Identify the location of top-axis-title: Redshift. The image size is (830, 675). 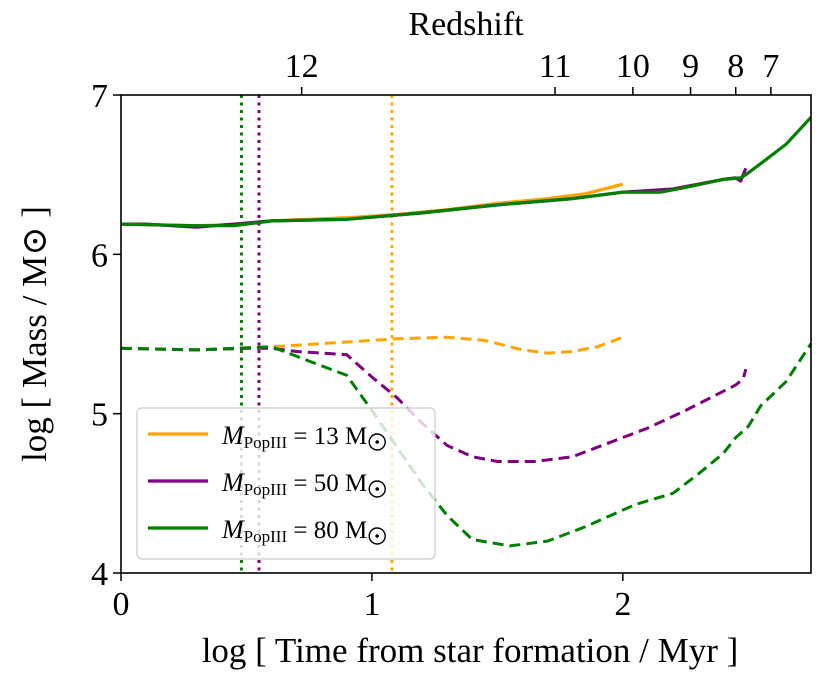
(466, 24).